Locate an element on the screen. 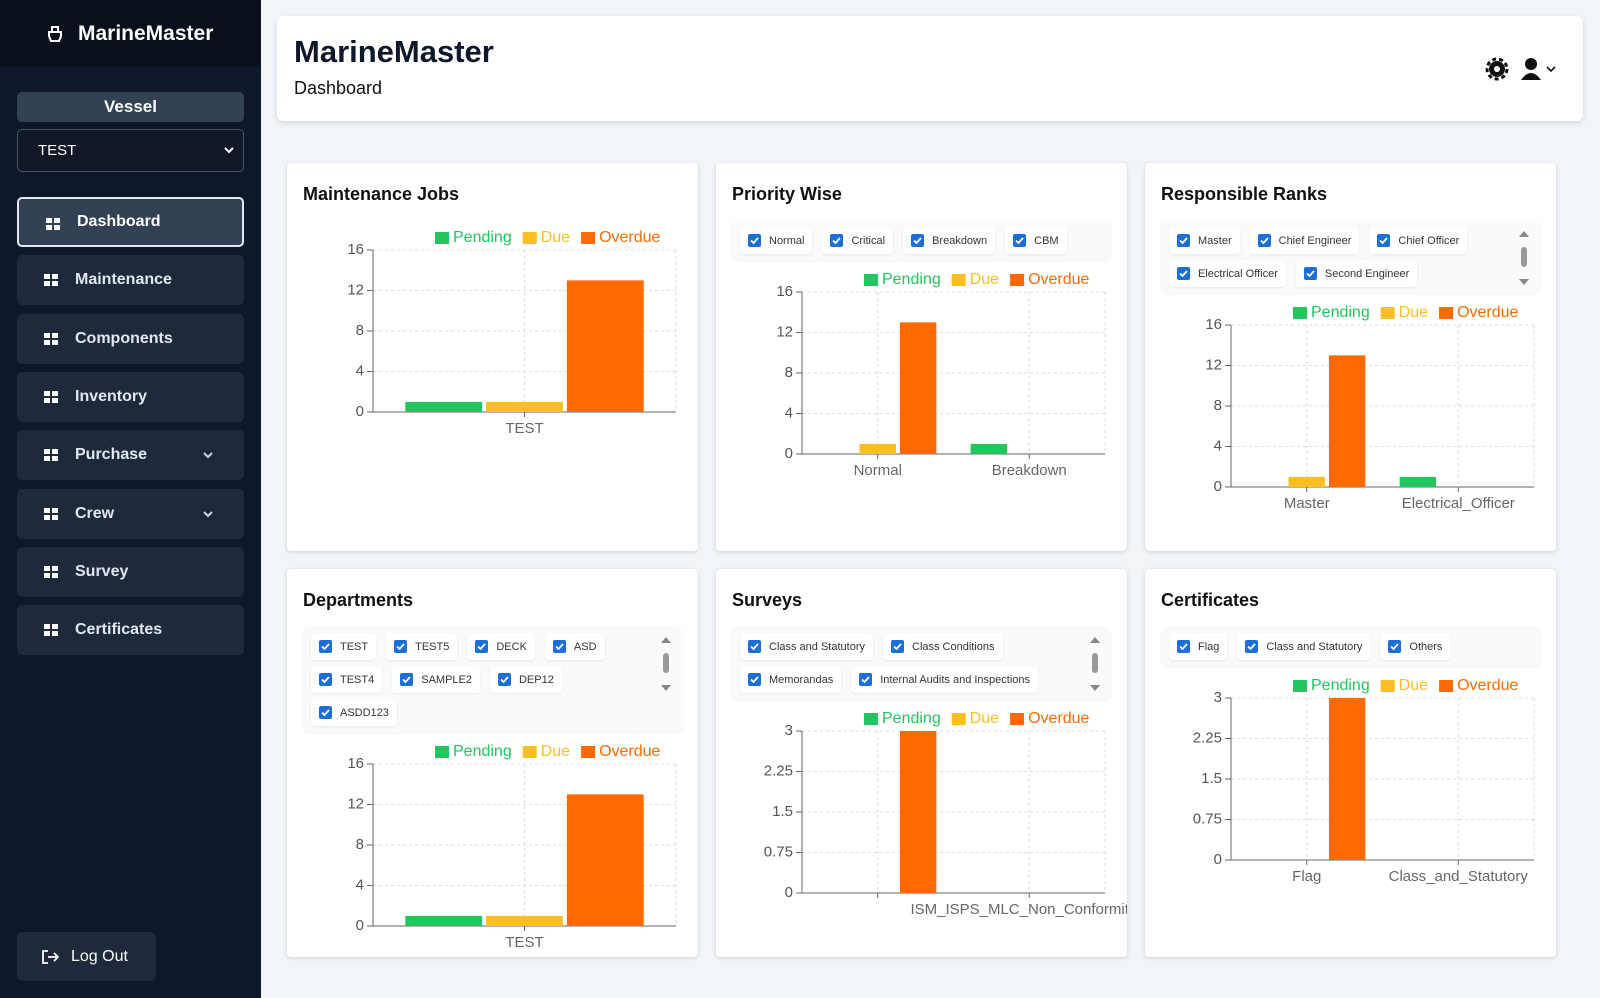 The height and width of the screenshot is (998, 1600). filter-chip: ASDD123 is located at coordinates (354, 712).